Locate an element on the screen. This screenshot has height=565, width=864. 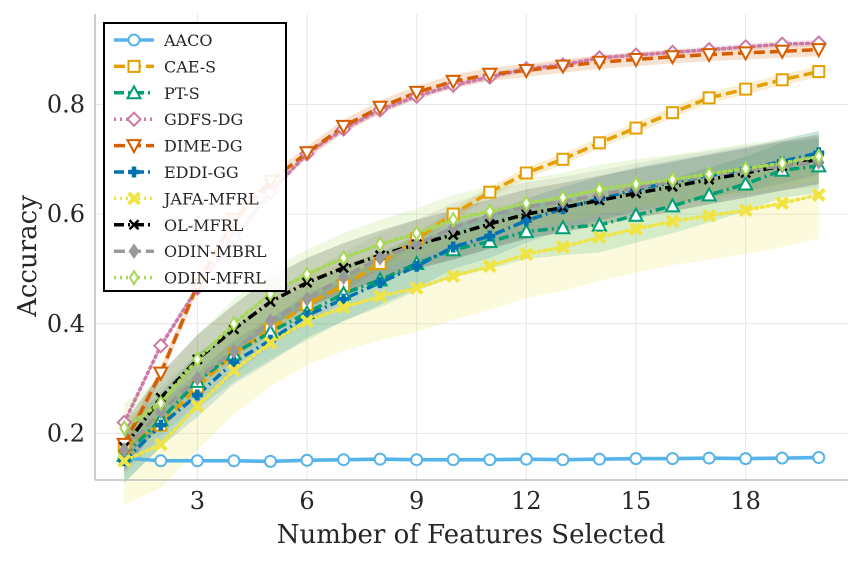
point-gdfs-dg is located at coordinates (160, 345).